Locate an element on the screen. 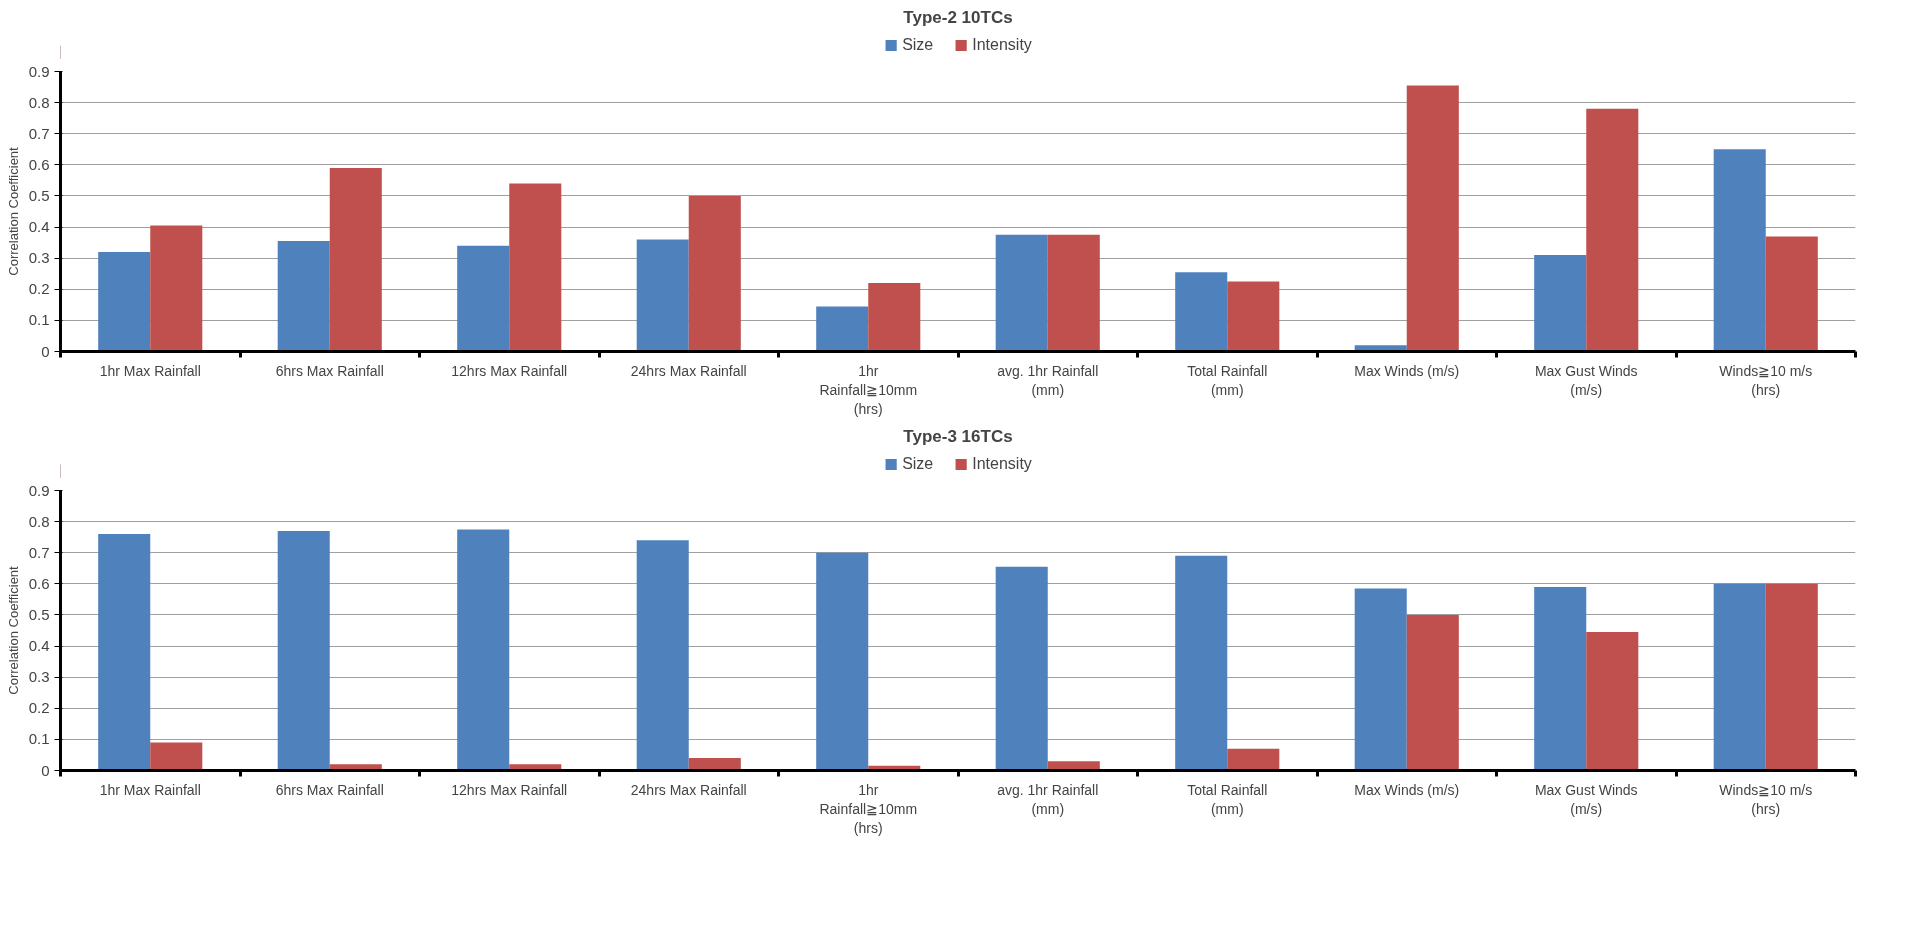 This screenshot has width=1905, height=931. chart-title: Type-2 10TCs is located at coordinates (958, 17).